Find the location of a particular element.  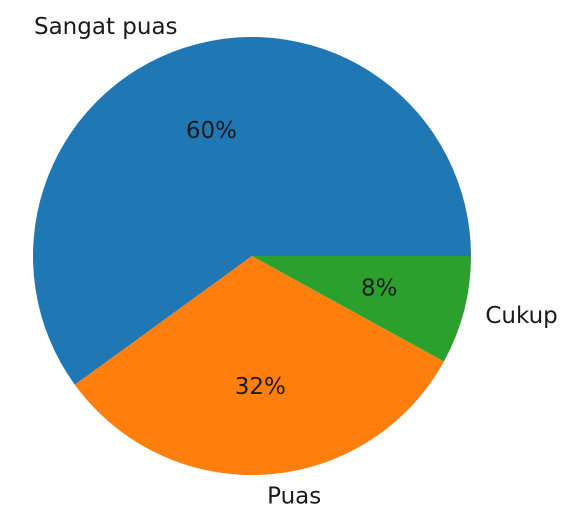

pie-label-sangat-puas: Sangat puas is located at coordinates (106, 27).